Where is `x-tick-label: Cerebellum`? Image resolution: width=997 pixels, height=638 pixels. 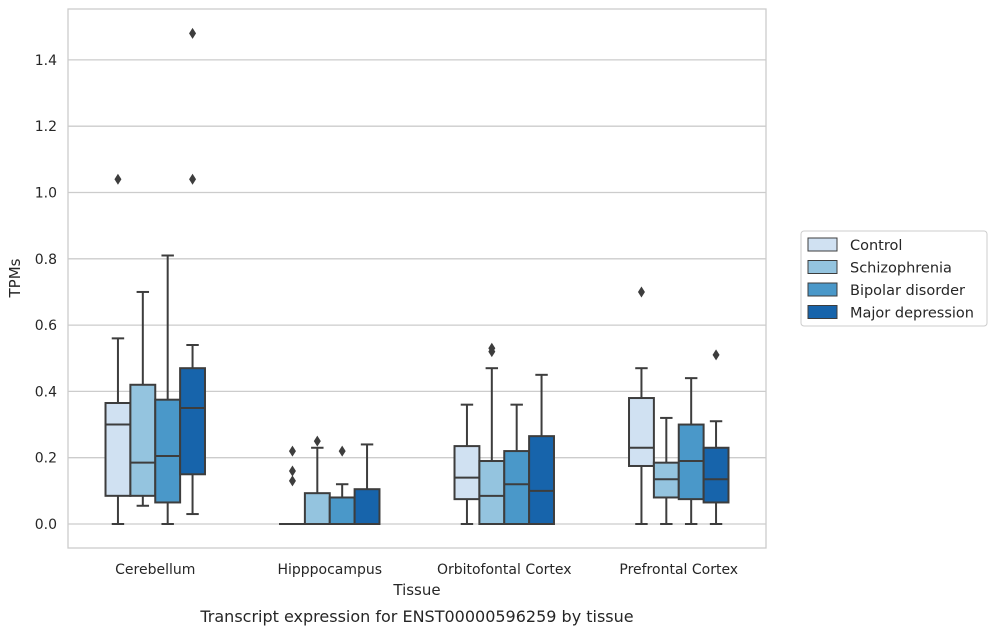
x-tick-label: Cerebellum is located at coordinates (155, 570).